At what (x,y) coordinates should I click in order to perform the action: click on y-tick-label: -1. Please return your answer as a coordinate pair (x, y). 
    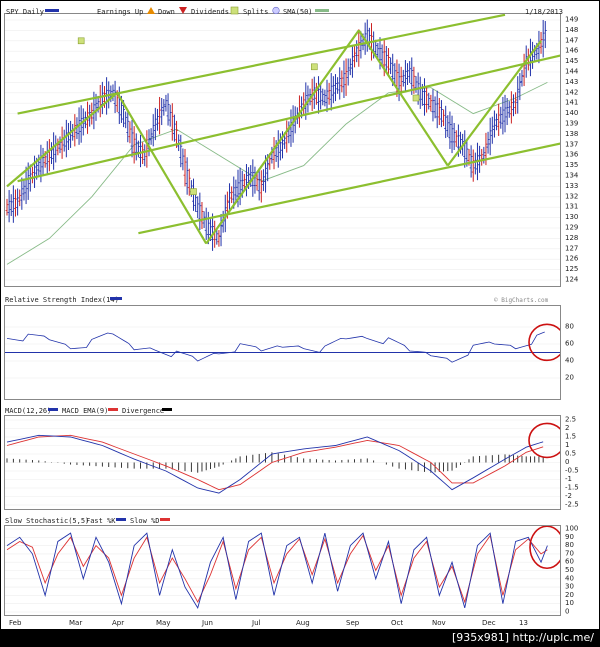
    Looking at the image, I should click on (568, 479).